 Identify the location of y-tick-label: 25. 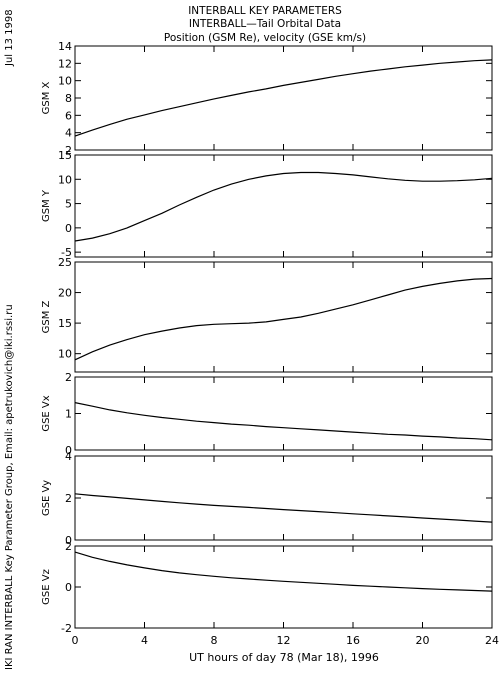
(65, 262).